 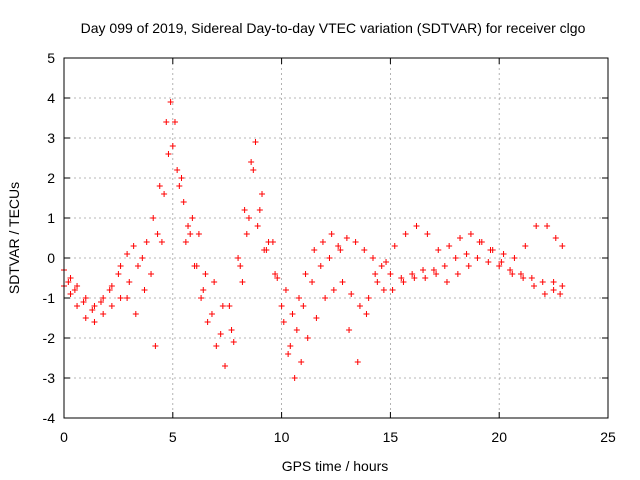 I want to click on y-tick-label: 4, so click(x=51, y=98).